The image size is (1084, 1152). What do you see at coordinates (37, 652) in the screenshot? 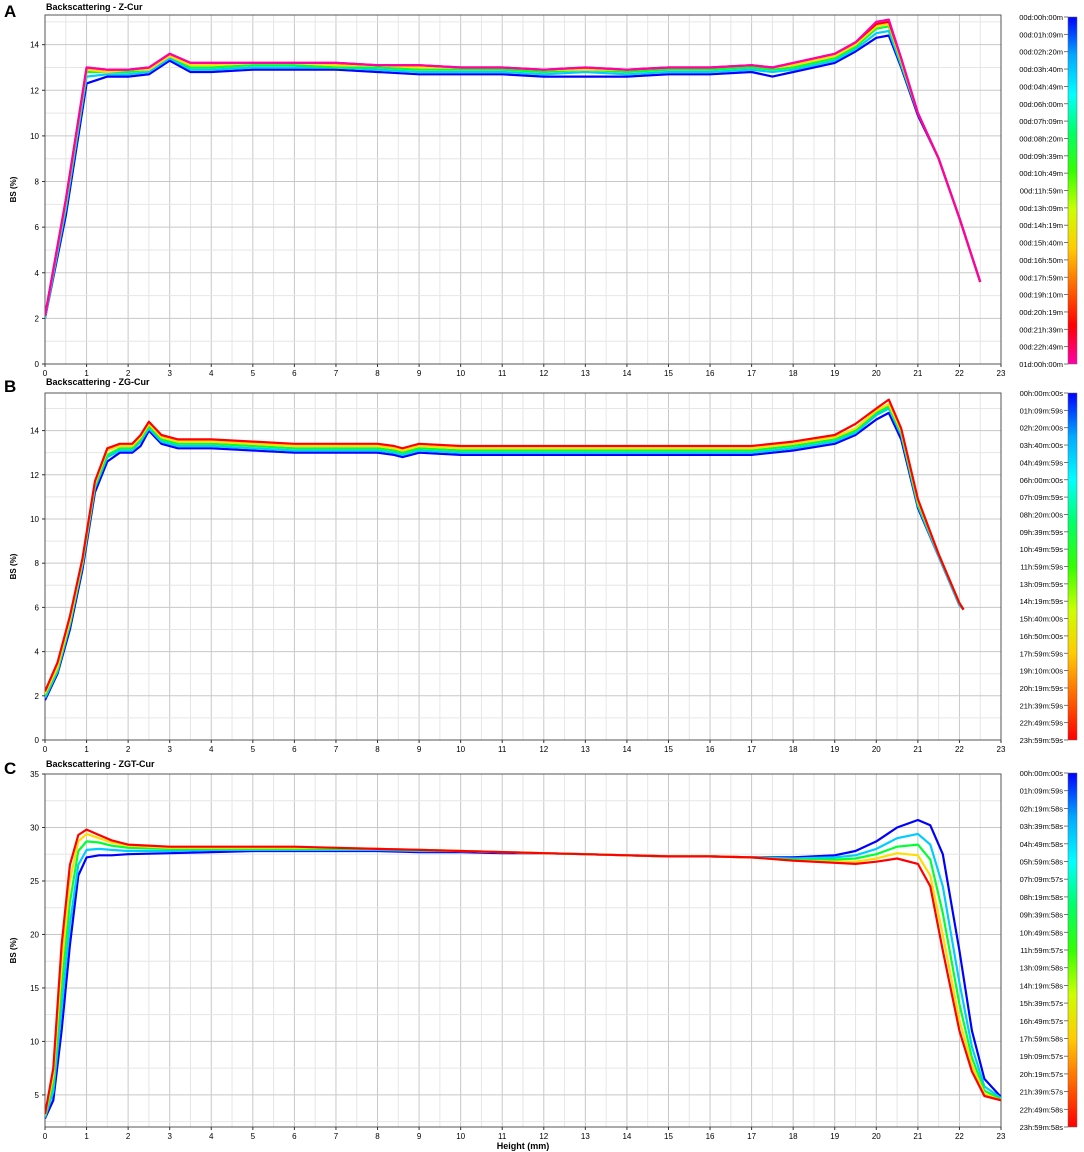
I see `y-tick-label: 4` at bounding box center [37, 652].